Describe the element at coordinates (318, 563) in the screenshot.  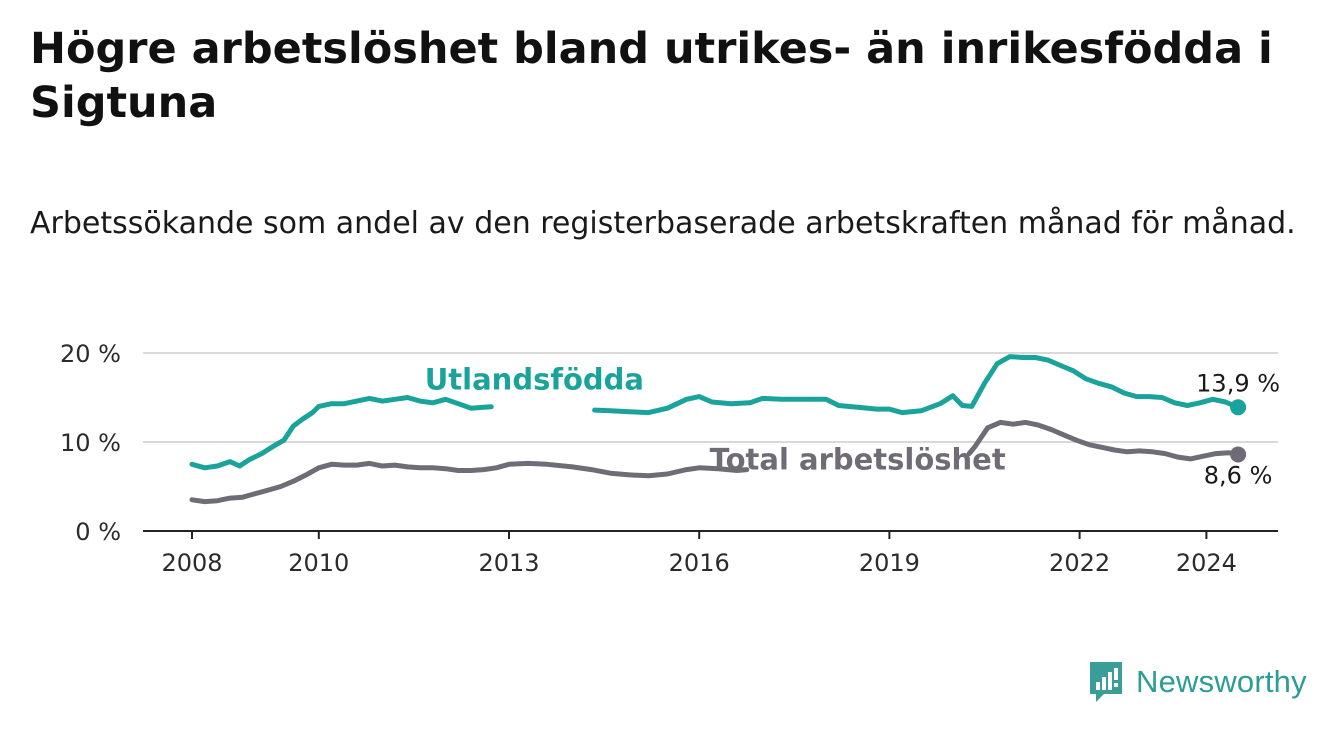
I see `x-tick-label: 2010` at that location.